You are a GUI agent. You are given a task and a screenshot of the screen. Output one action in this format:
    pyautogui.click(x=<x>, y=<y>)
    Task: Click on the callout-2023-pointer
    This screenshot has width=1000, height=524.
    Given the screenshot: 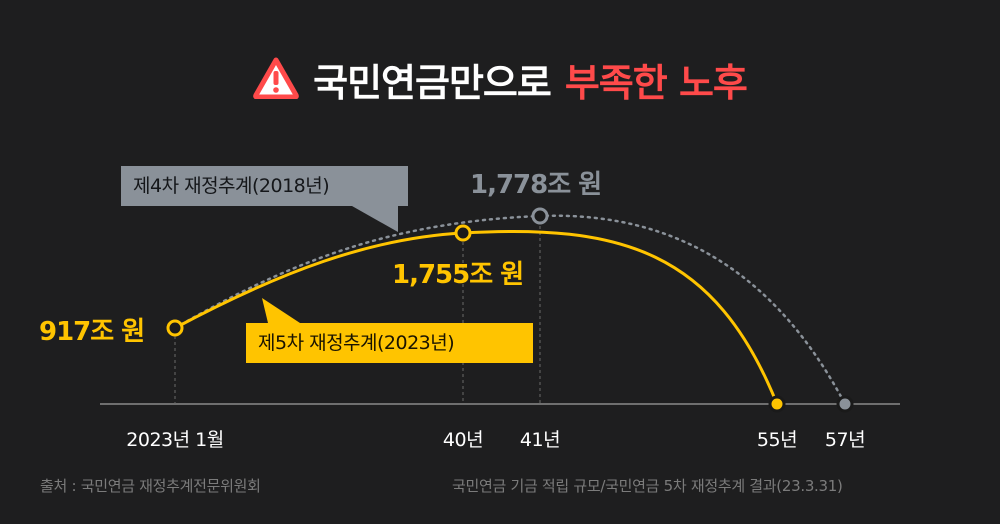 What is the action you would take?
    pyautogui.click(x=281, y=310)
    